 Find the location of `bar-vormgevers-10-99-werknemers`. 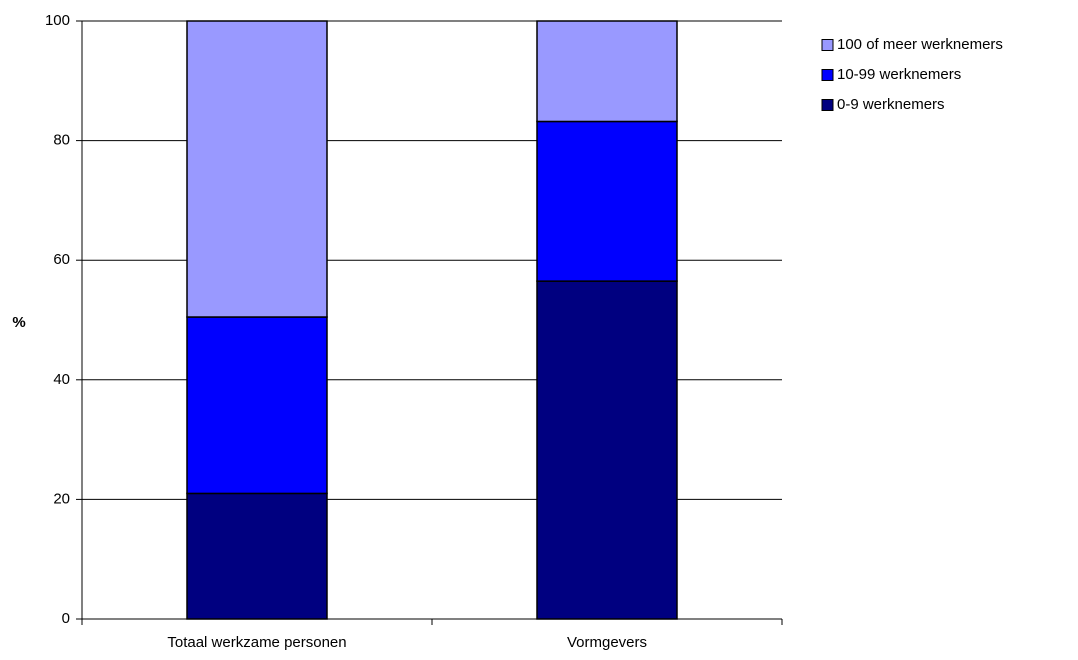

bar-vormgevers-10-99-werknemers is located at coordinates (607, 201).